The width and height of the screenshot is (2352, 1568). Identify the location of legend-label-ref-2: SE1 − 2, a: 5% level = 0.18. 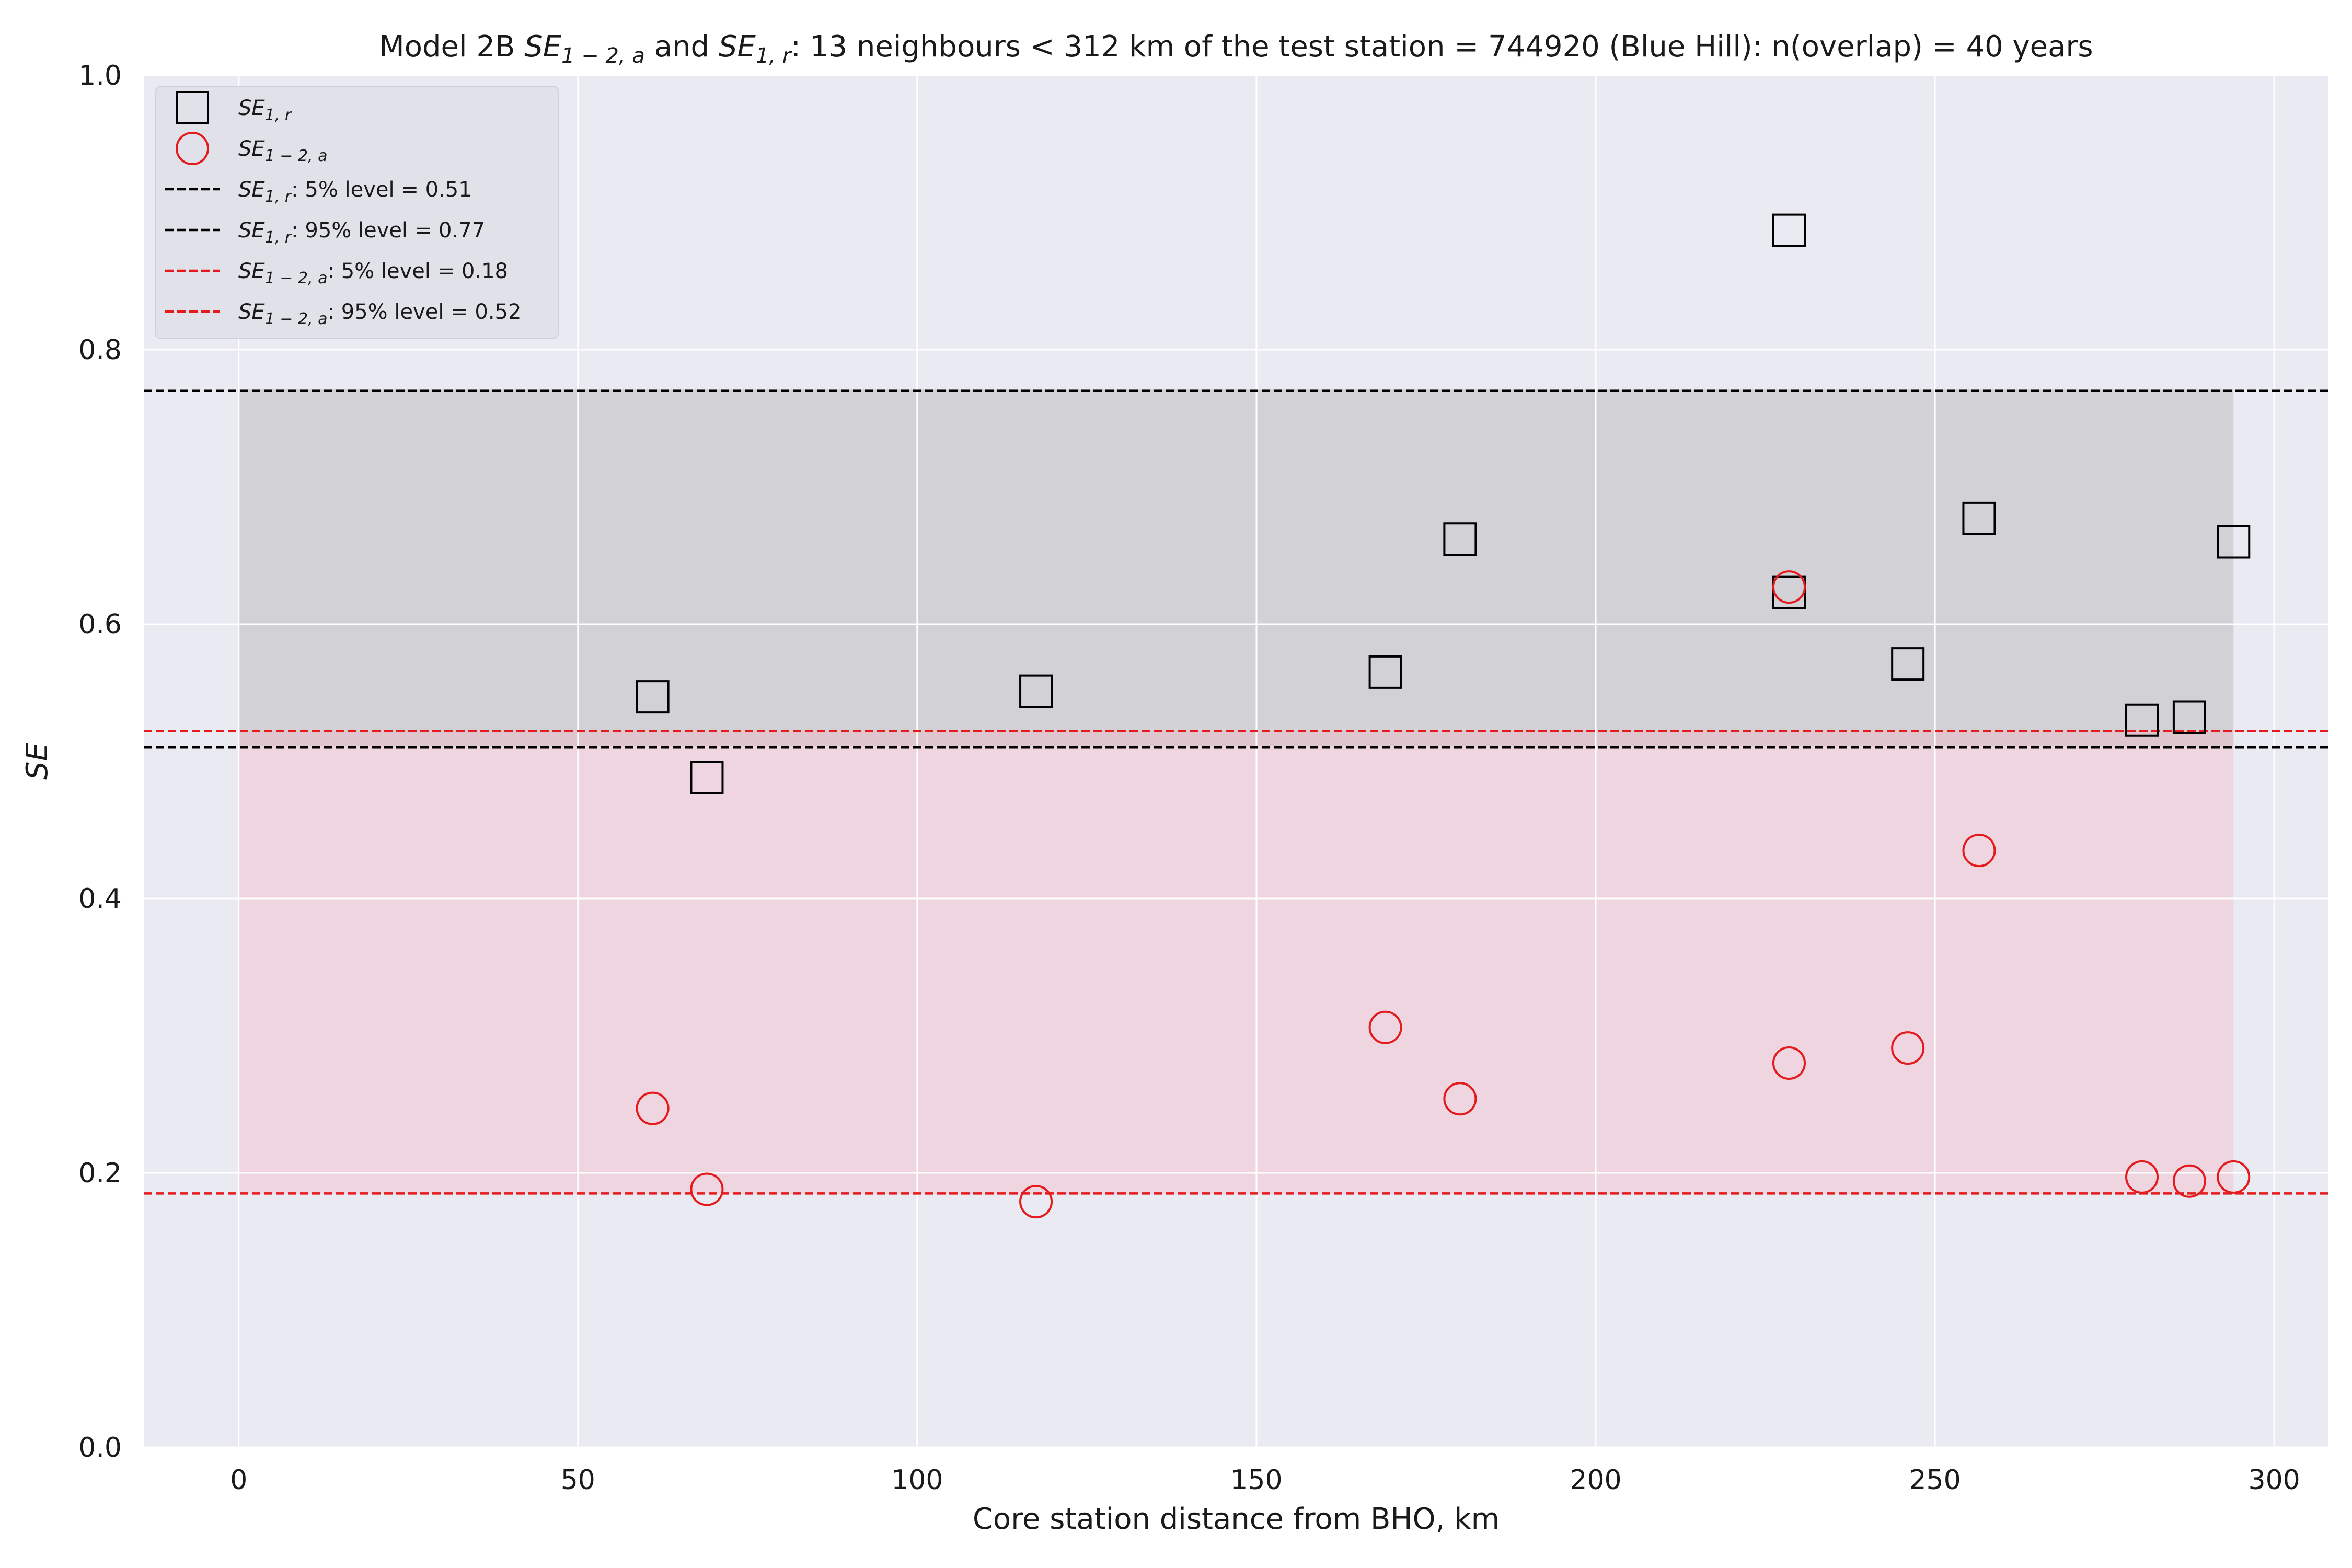
(373, 273).